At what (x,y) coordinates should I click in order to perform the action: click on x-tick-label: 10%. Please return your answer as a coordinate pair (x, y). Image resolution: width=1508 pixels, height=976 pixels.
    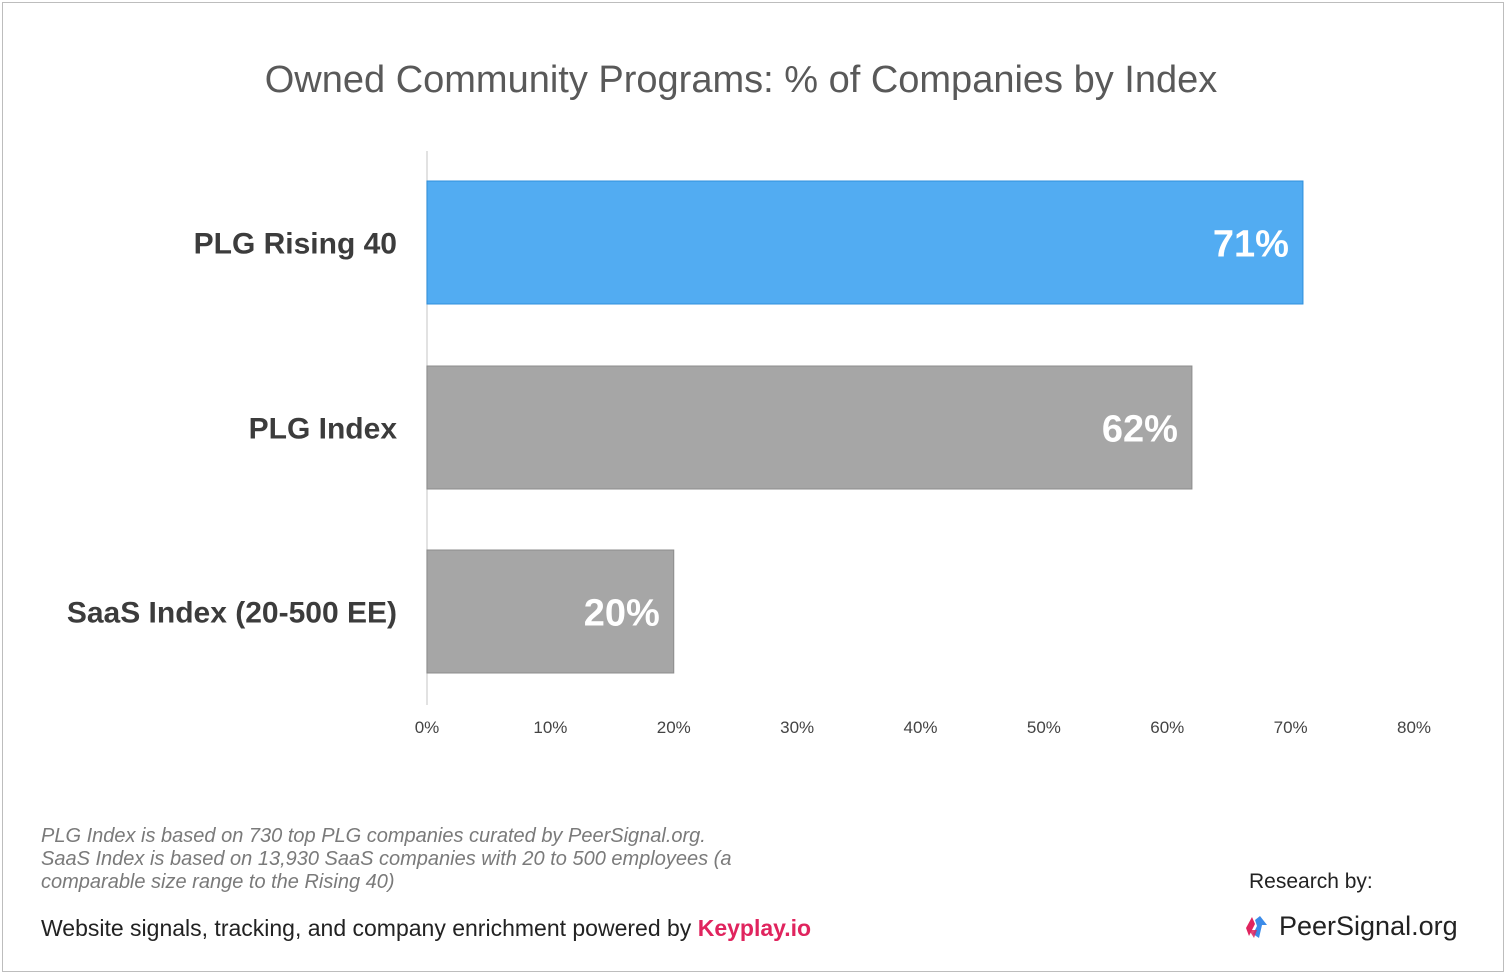
    Looking at the image, I should click on (550, 727).